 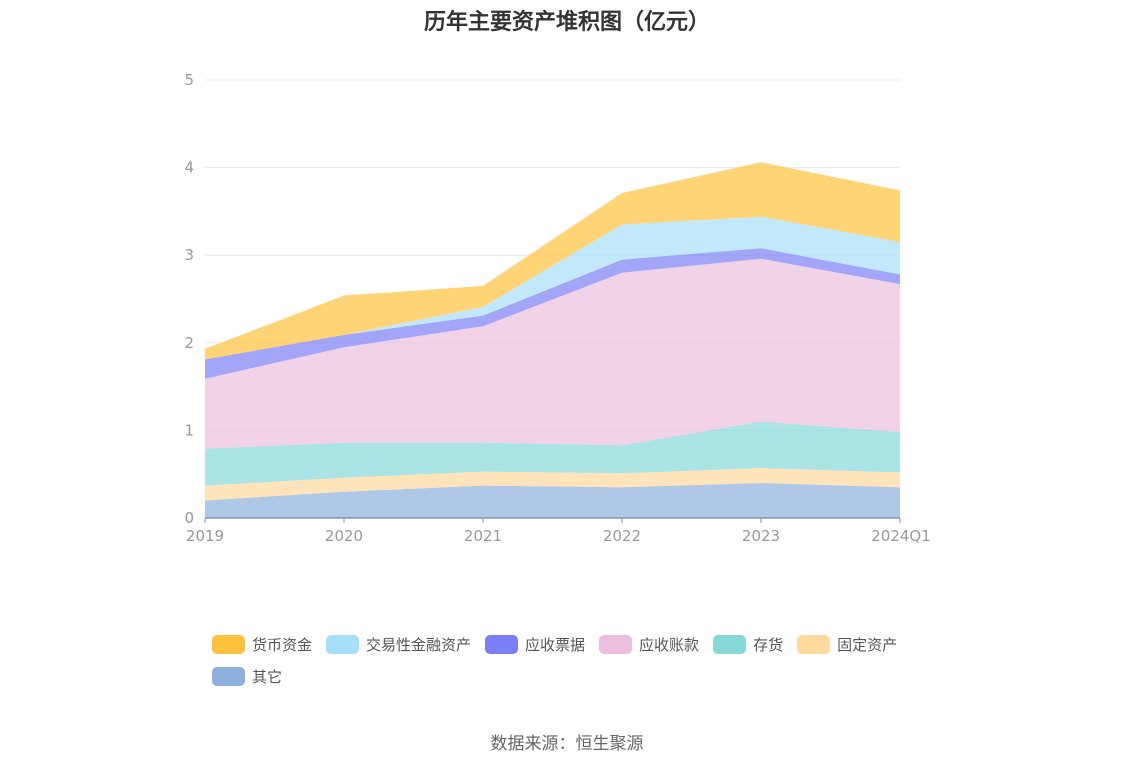 I want to click on x-tick-label: 2020, so click(x=344, y=536).